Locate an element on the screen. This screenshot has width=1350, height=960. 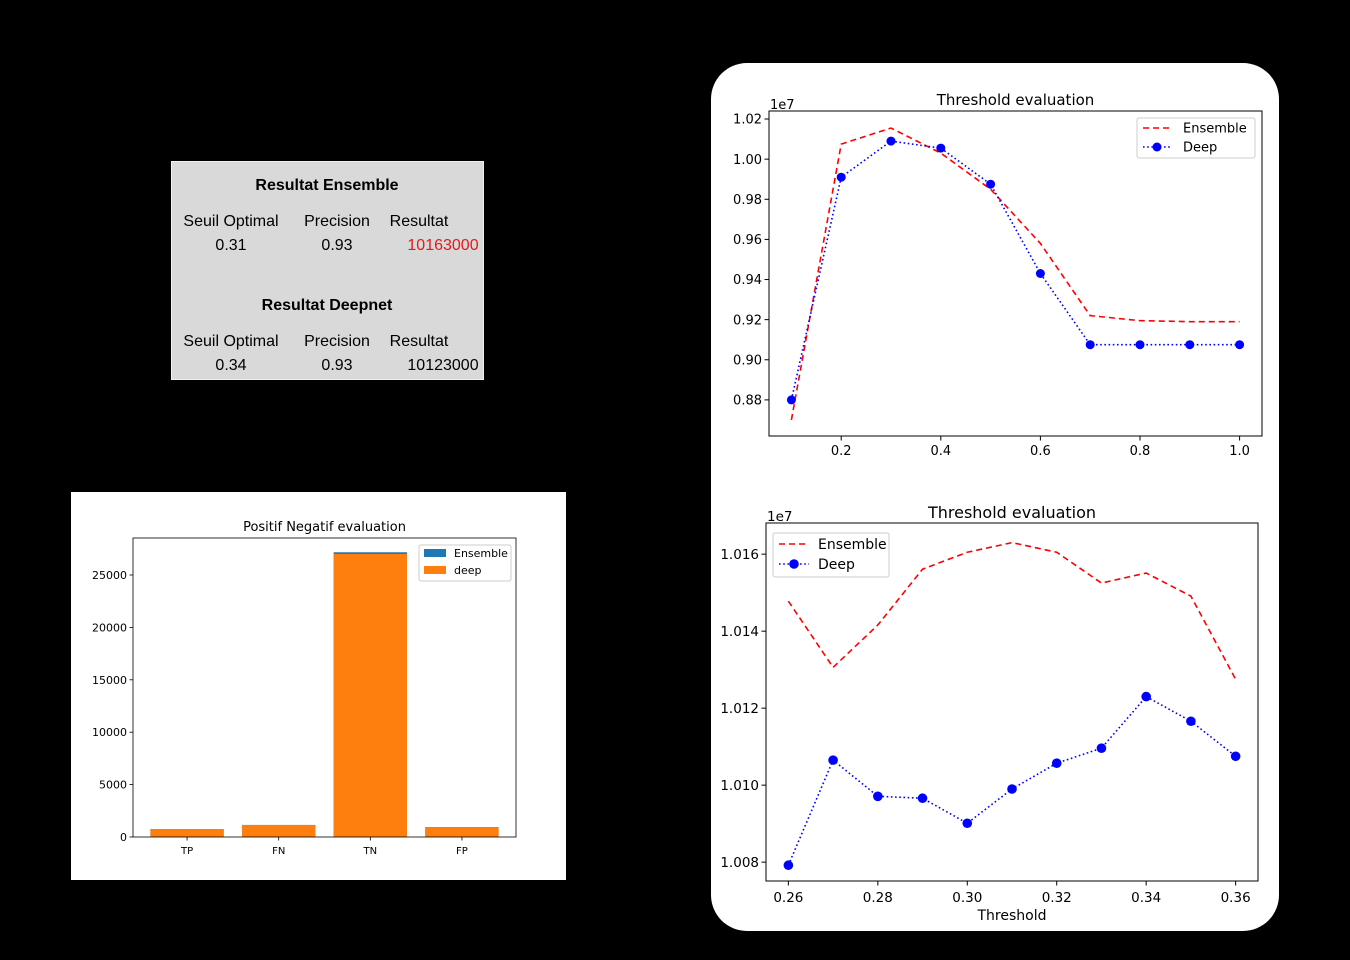
value-resultat-deepnet: 10123000 is located at coordinates (443, 365).